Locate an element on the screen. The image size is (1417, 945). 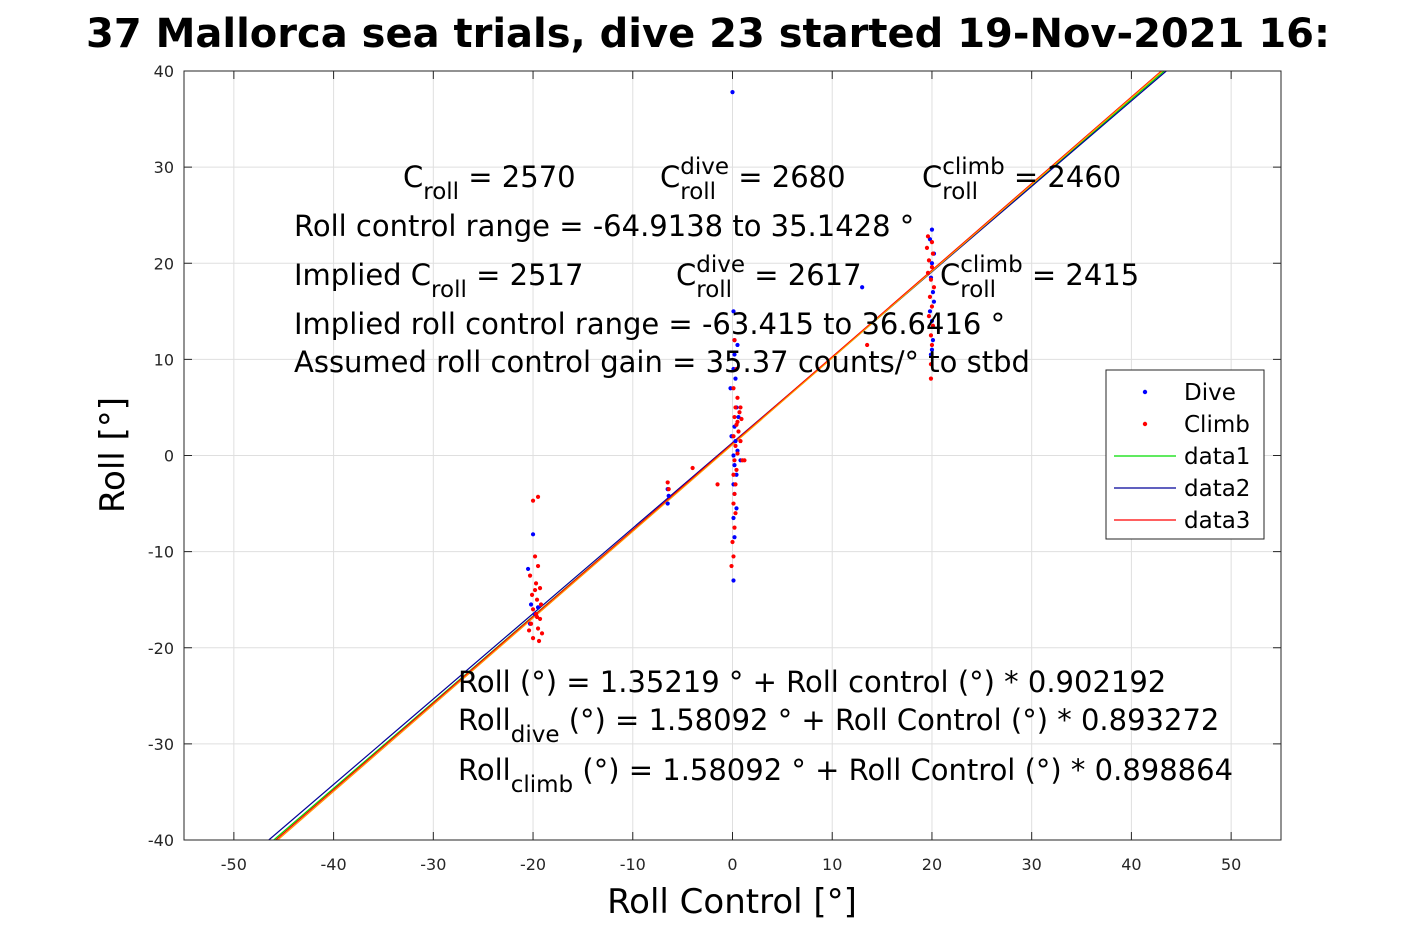
y-tick-label: -10 is located at coordinates (161, 552).